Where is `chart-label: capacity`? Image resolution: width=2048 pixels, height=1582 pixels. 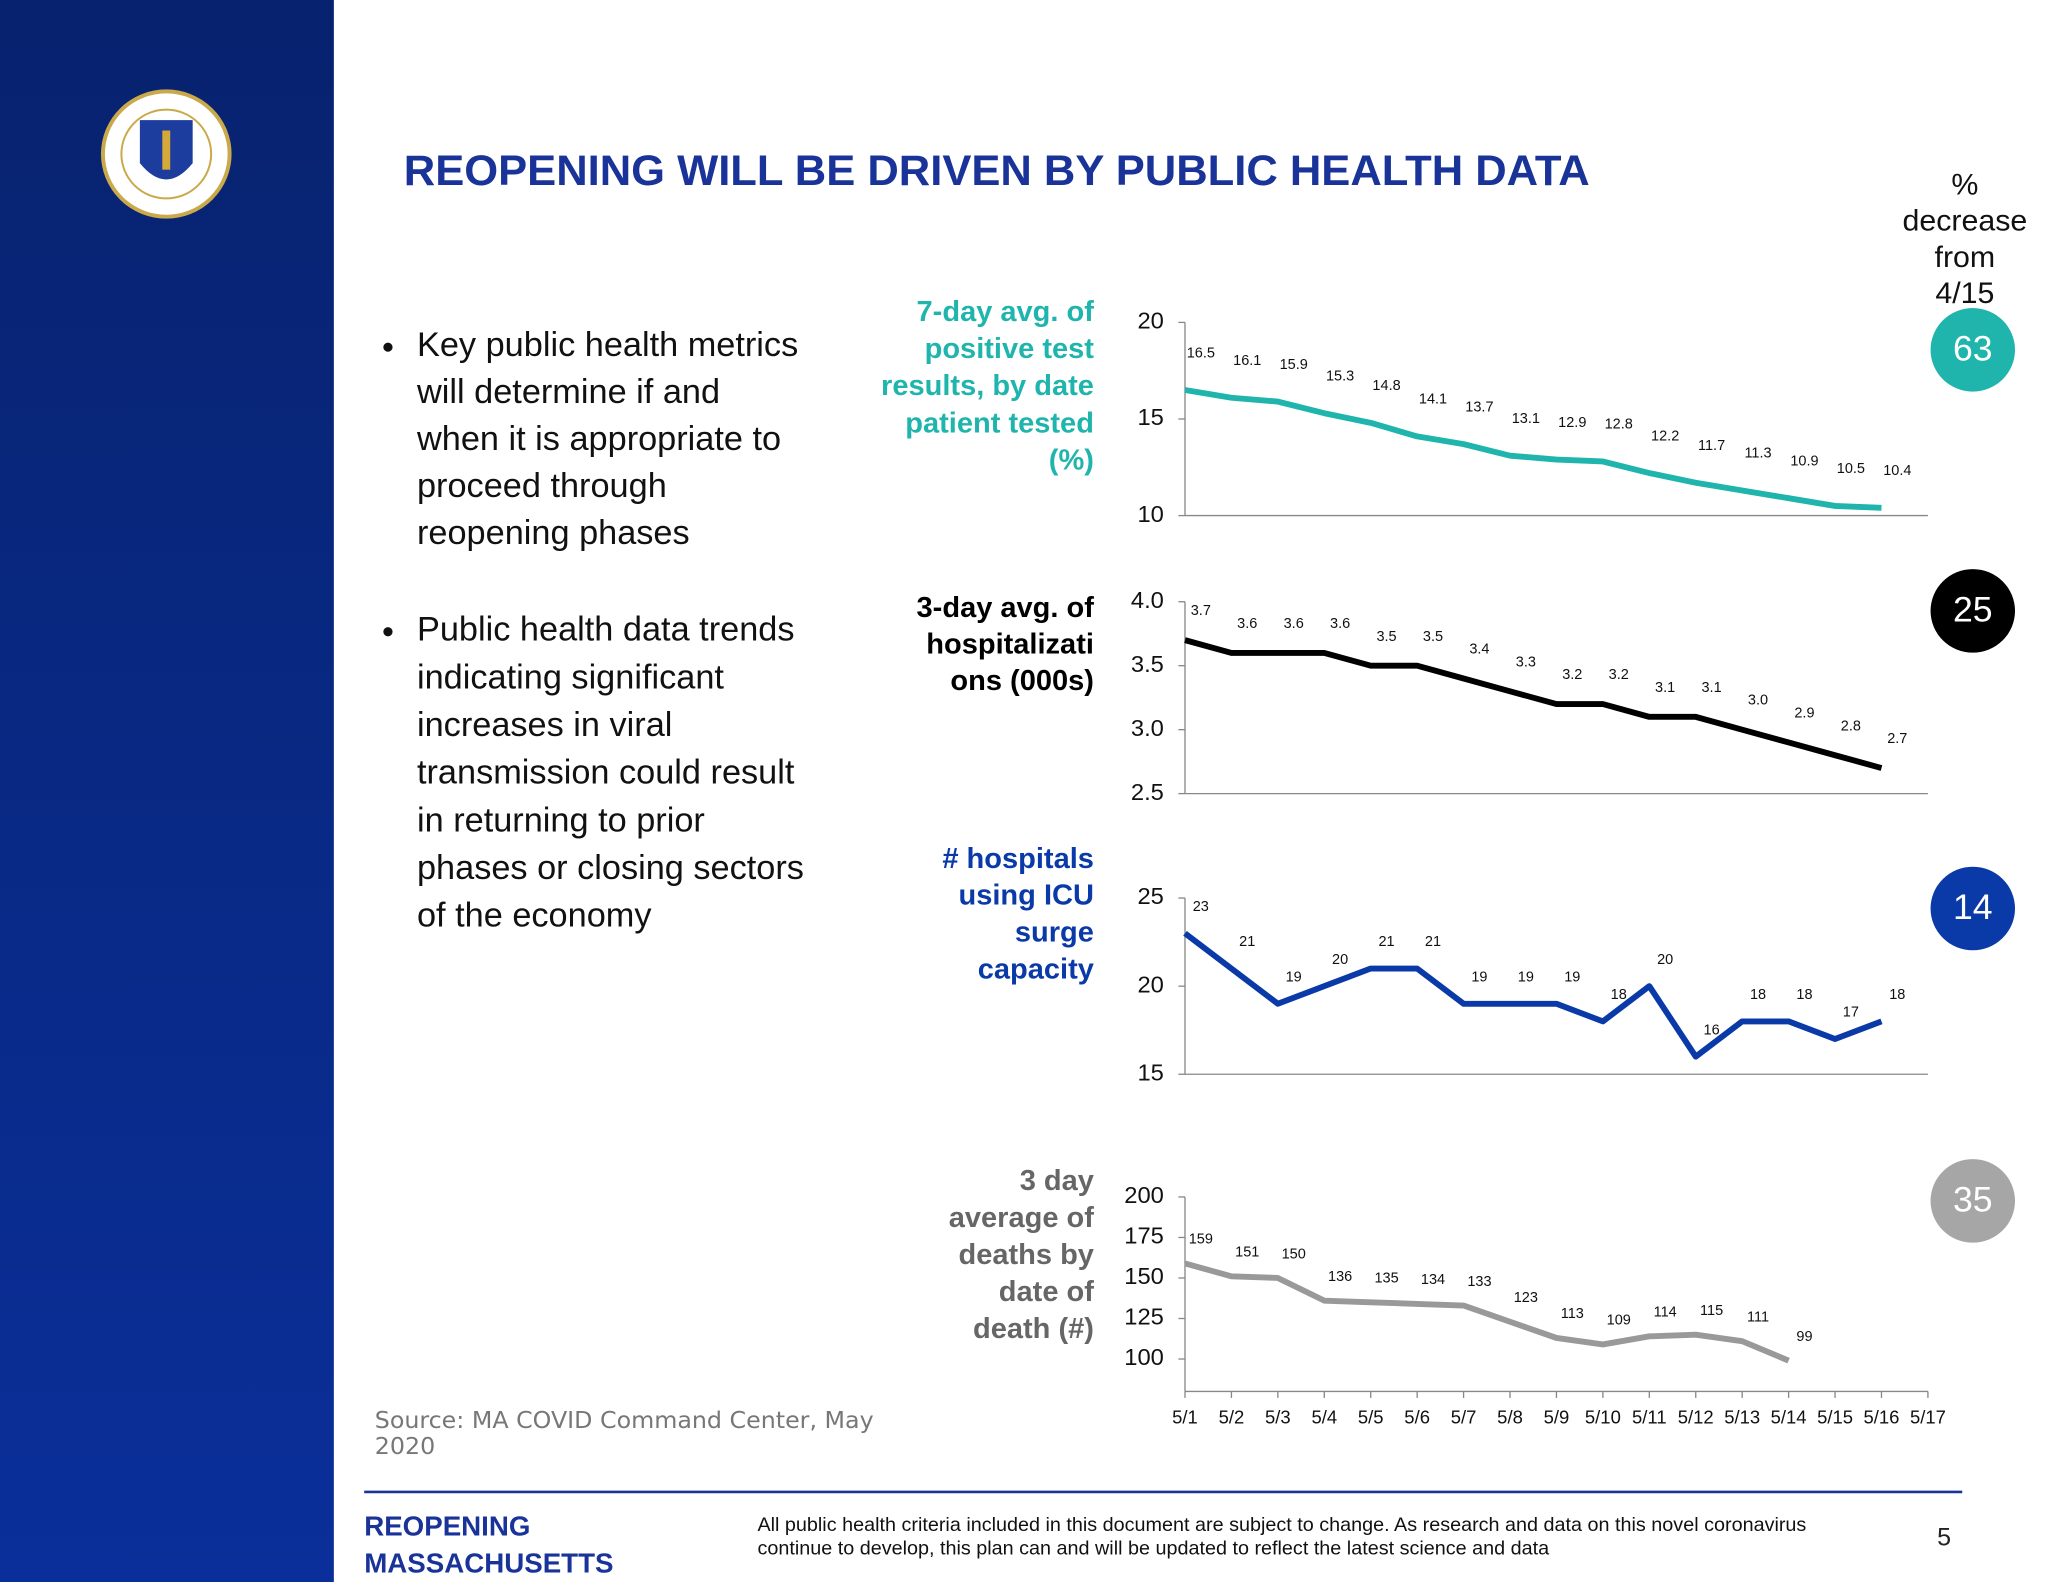
chart-label: capacity is located at coordinates (1036, 970).